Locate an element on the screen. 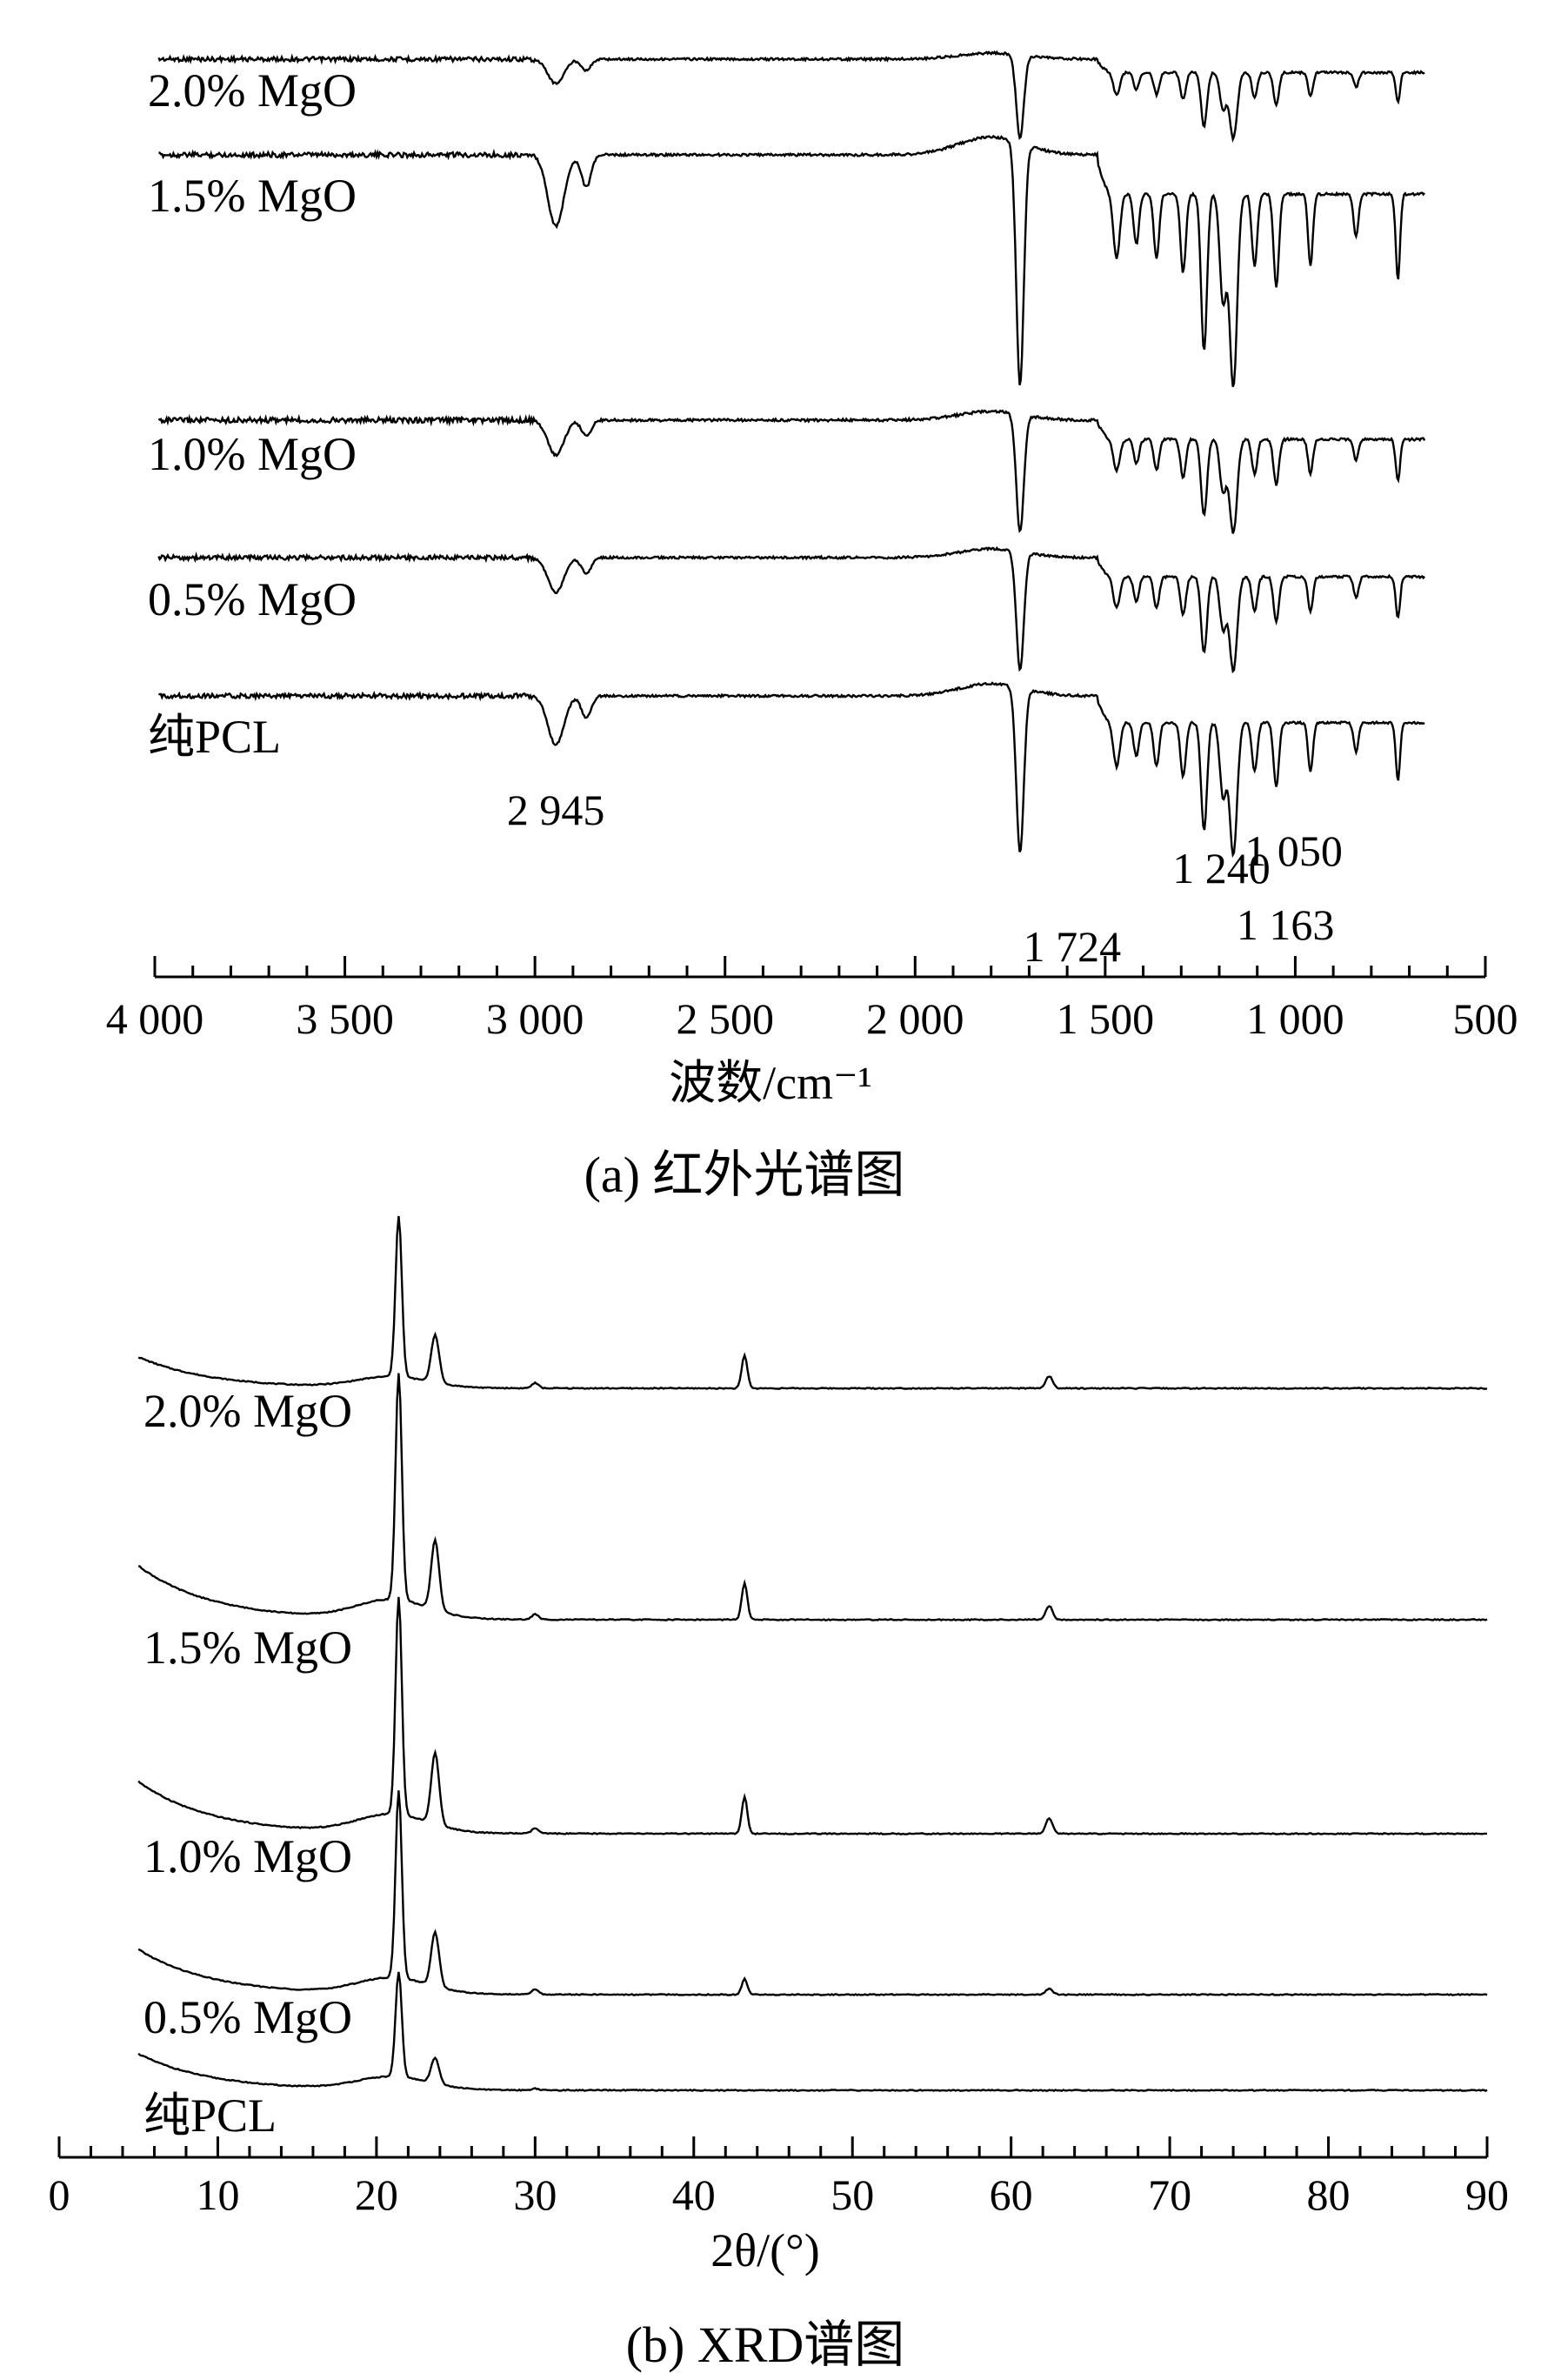 This screenshot has height=2380, width=1541. ir-tick-label: 4 000 is located at coordinates (155, 1018).